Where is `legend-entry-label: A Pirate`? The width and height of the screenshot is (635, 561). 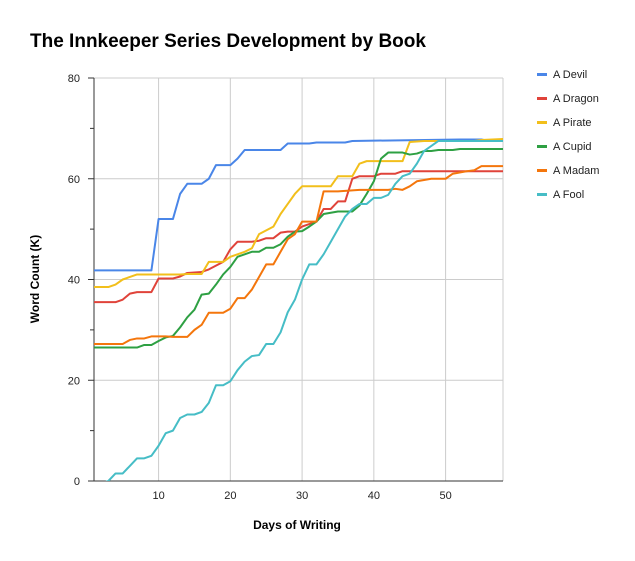
legend-entry-label: A Pirate is located at coordinates (572, 123).